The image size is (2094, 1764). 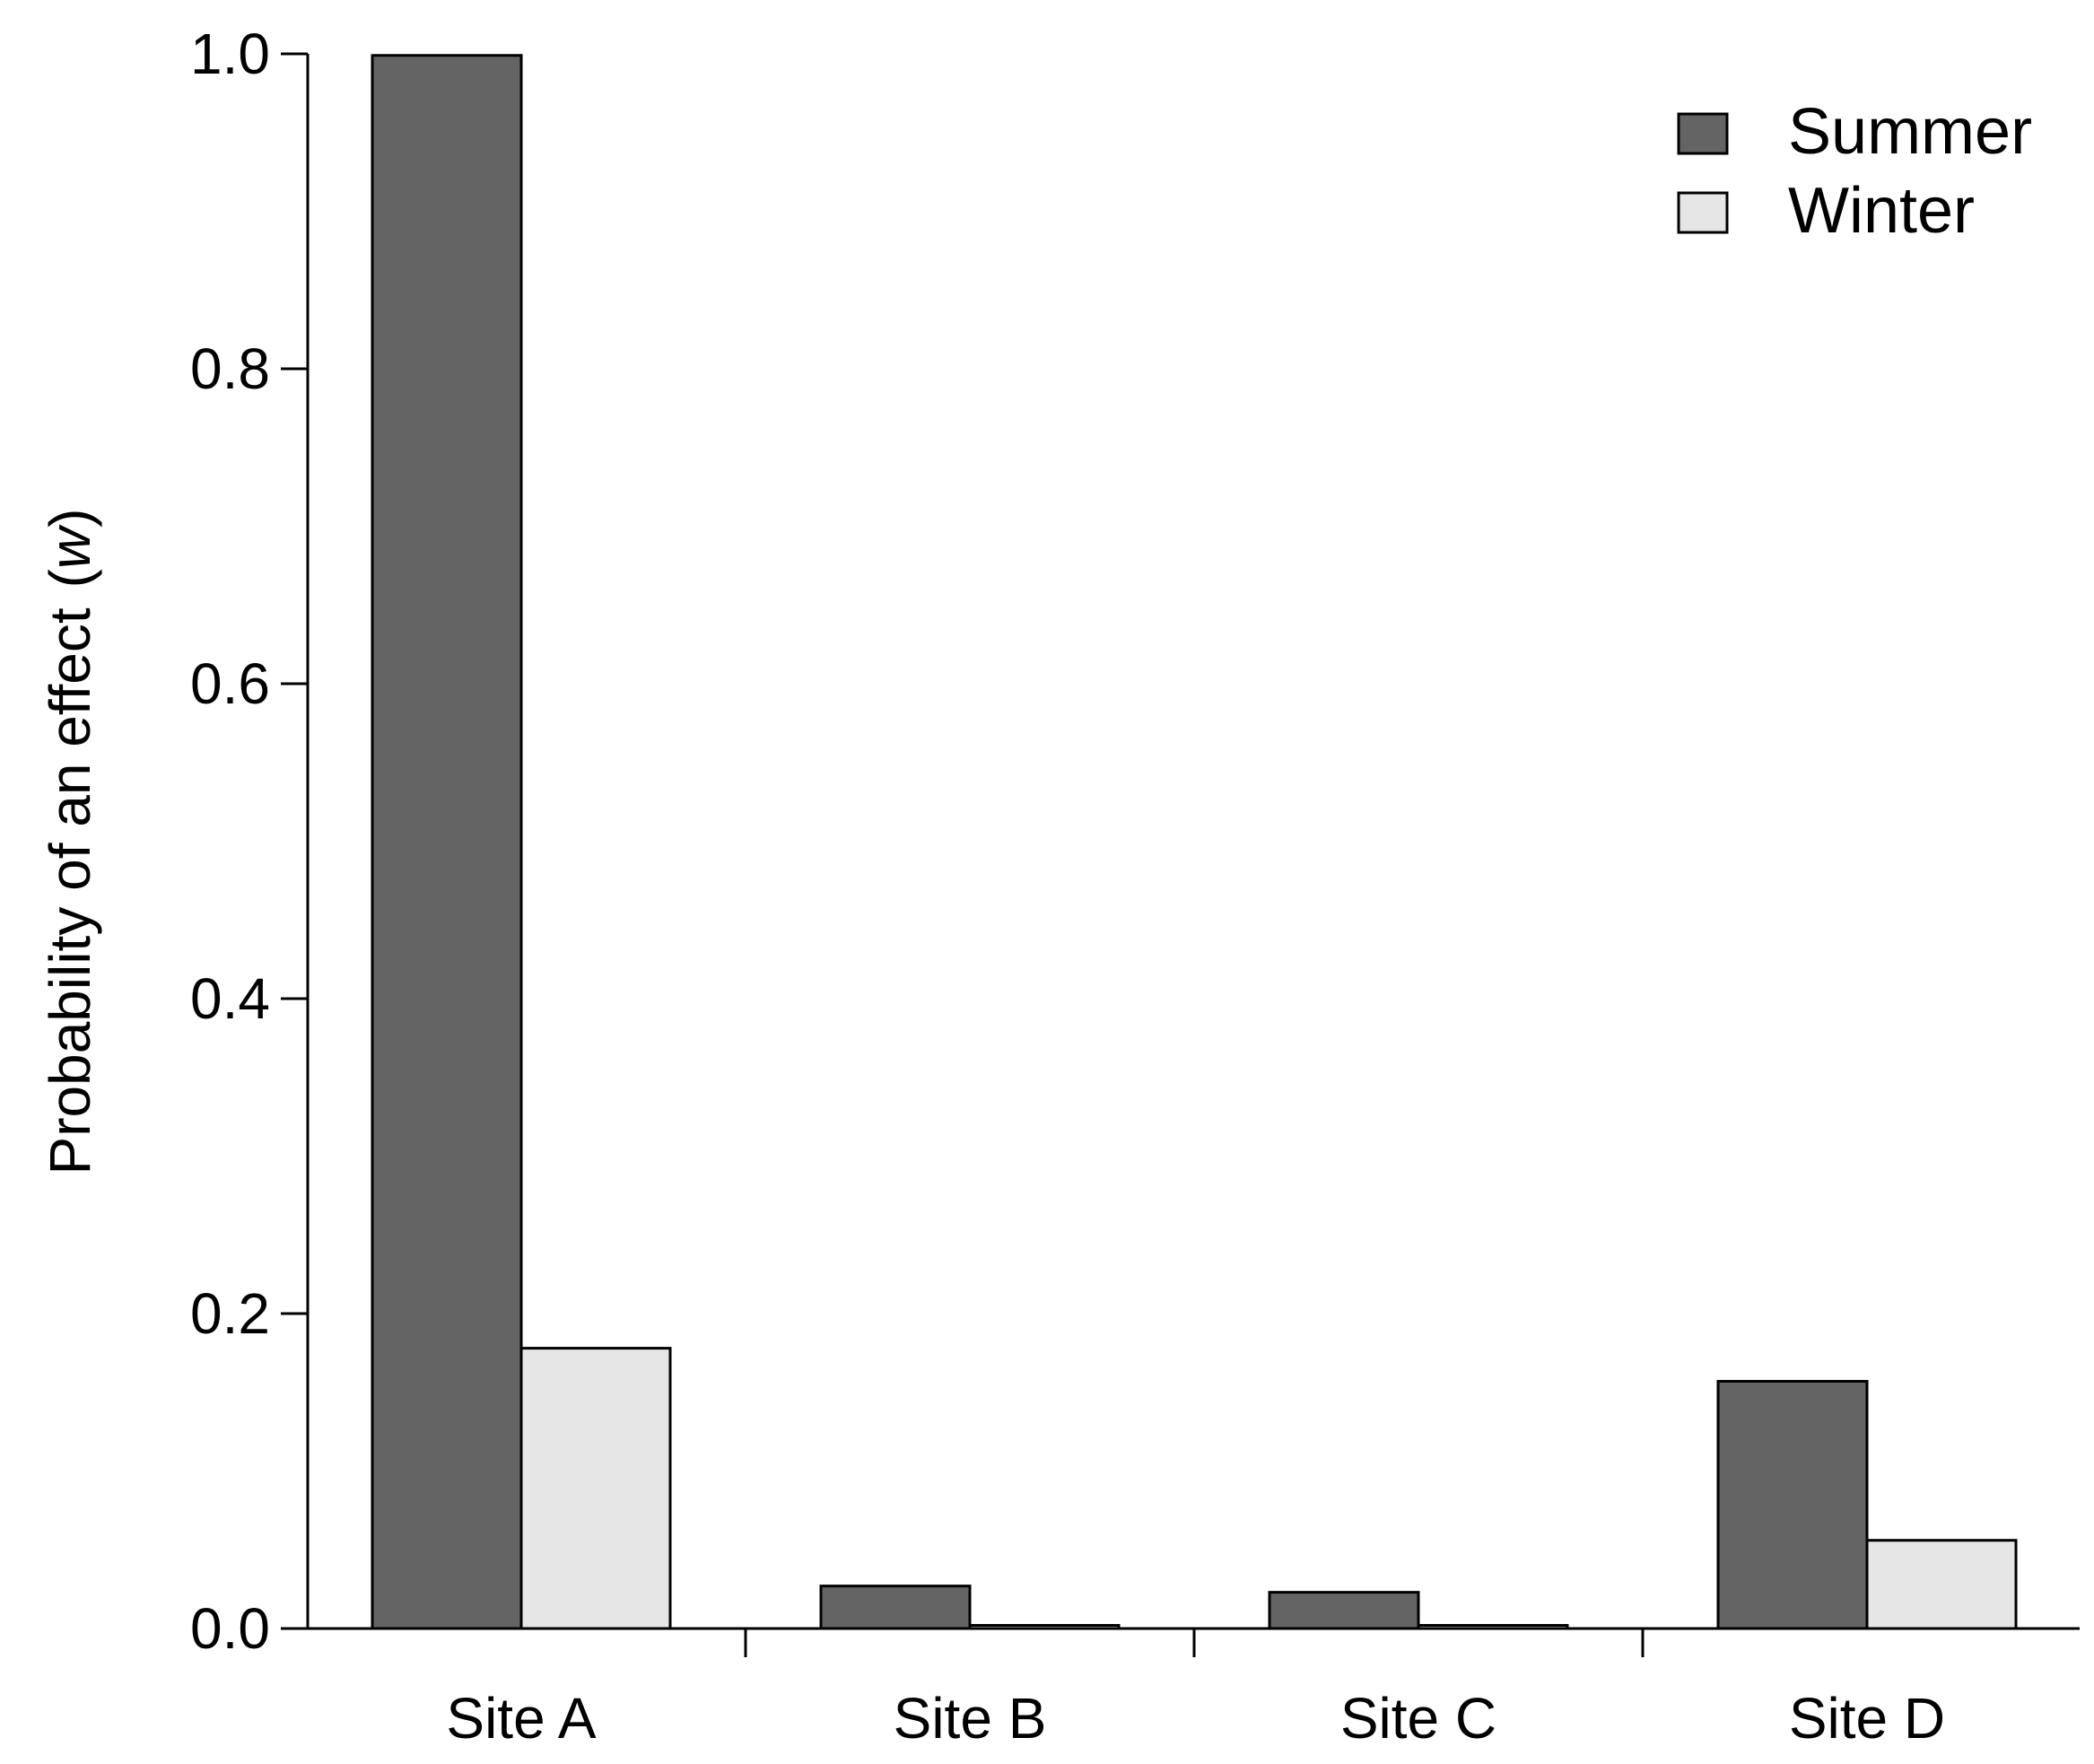 What do you see at coordinates (230, 368) in the screenshot?
I see `y-tick-label: 0.8` at bounding box center [230, 368].